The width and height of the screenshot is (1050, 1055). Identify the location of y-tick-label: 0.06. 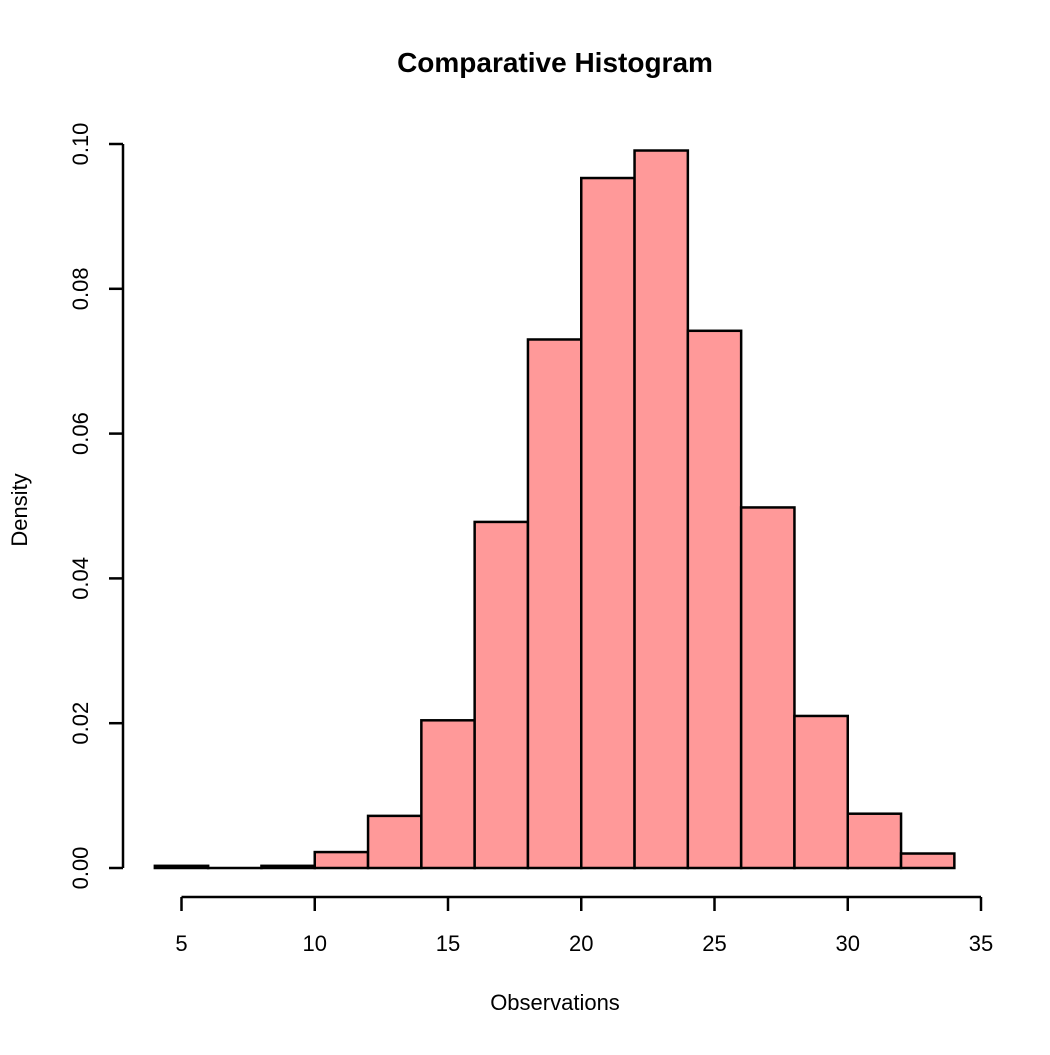
(80, 433).